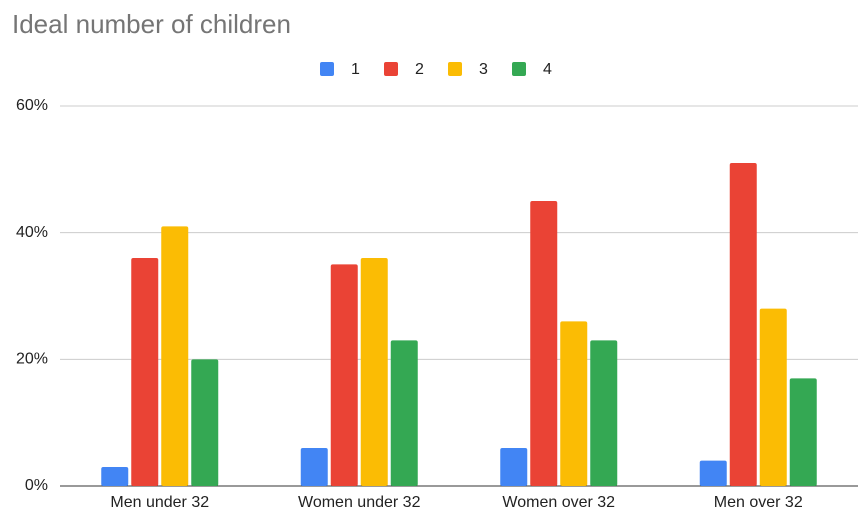 The height and width of the screenshot is (530, 868). Describe the element at coordinates (547, 69) in the screenshot. I see `legend-label: 4` at that location.